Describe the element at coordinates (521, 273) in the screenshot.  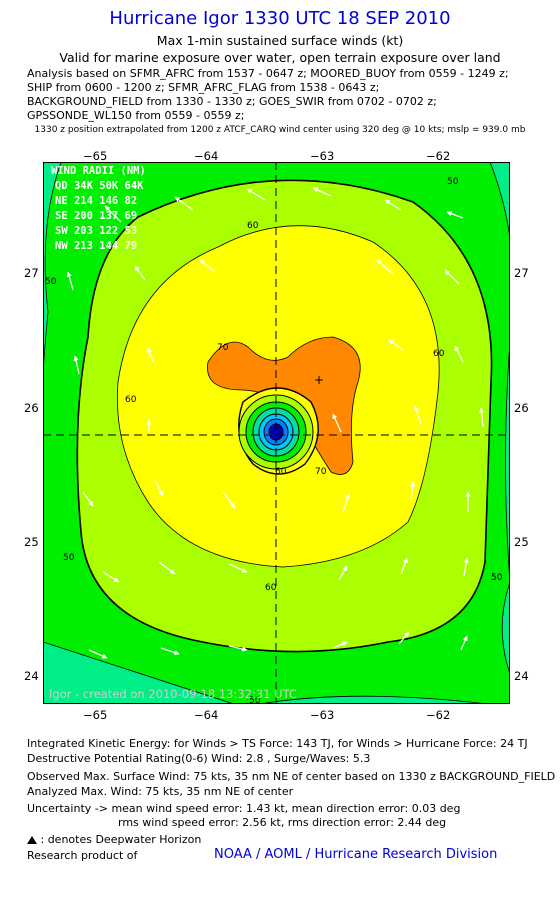
I see `lat-tick-right: 27` at that location.